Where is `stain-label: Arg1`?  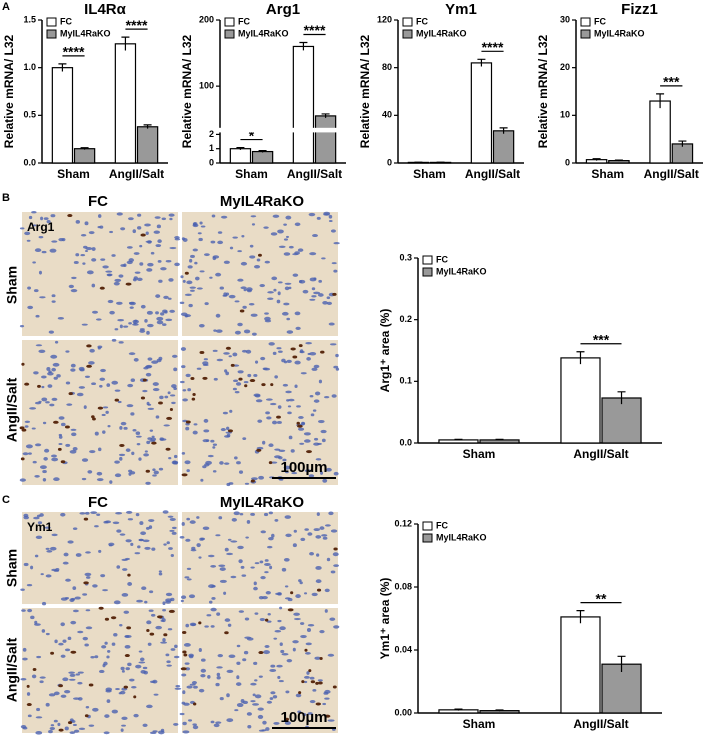 stain-label: Arg1 is located at coordinates (41, 227).